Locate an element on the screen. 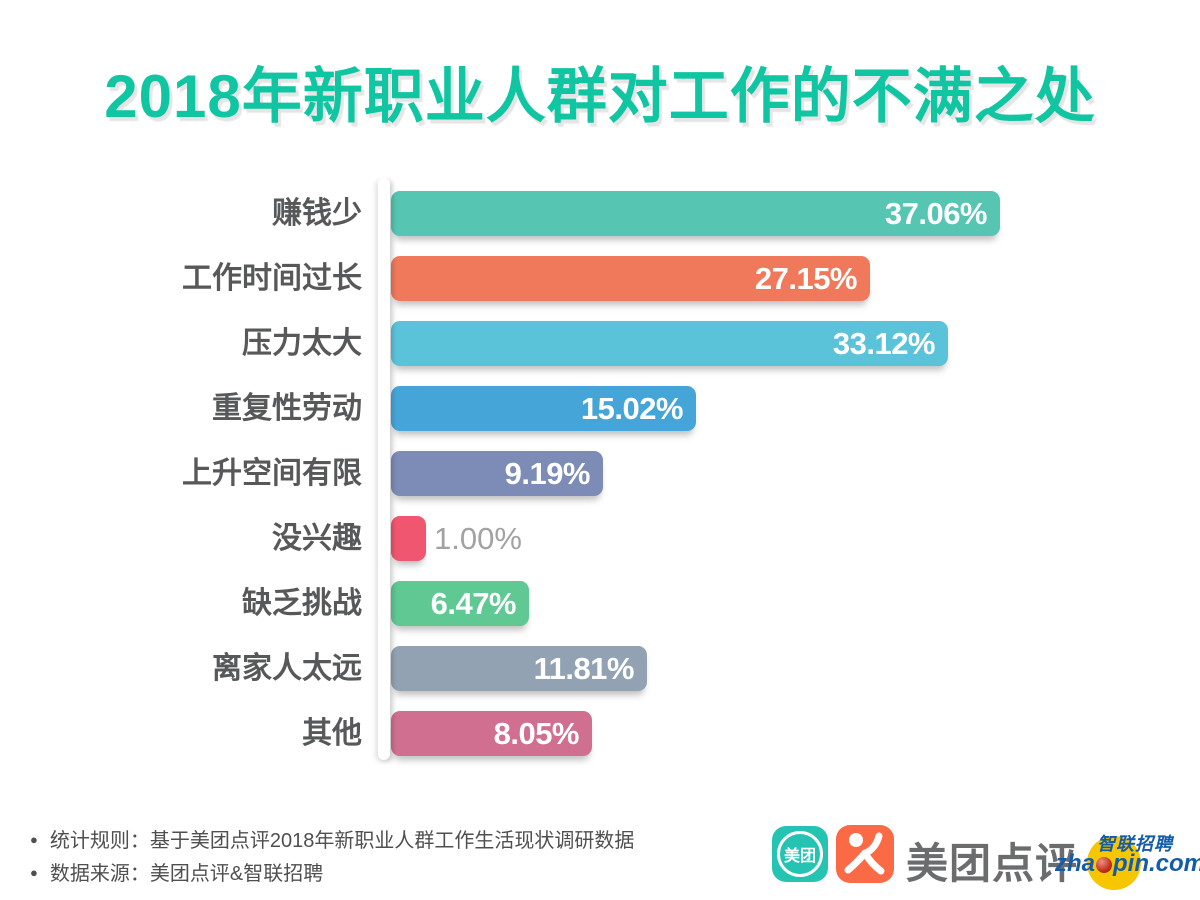  bar-row: 压力太大 33.12% is located at coordinates (600, 343).